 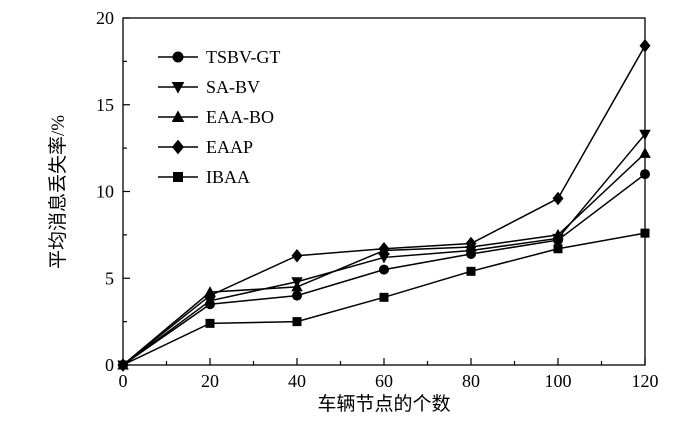 What do you see at coordinates (105, 18) in the screenshot?
I see `y-tick-label: 20` at bounding box center [105, 18].